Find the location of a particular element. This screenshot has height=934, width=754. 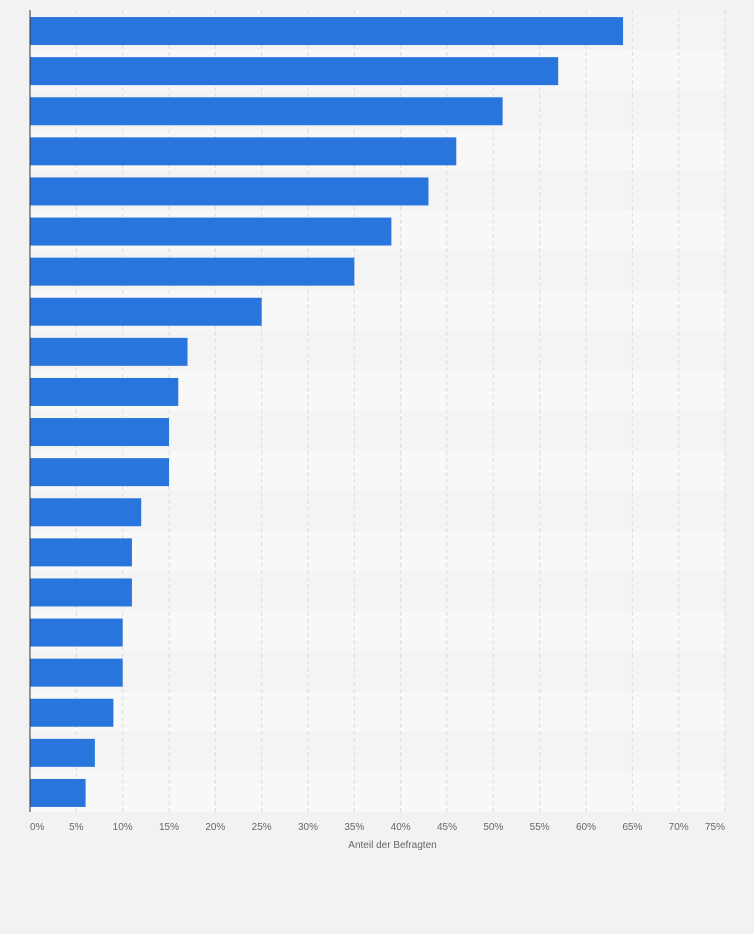

x-tick-label: 65% is located at coordinates (632, 827).